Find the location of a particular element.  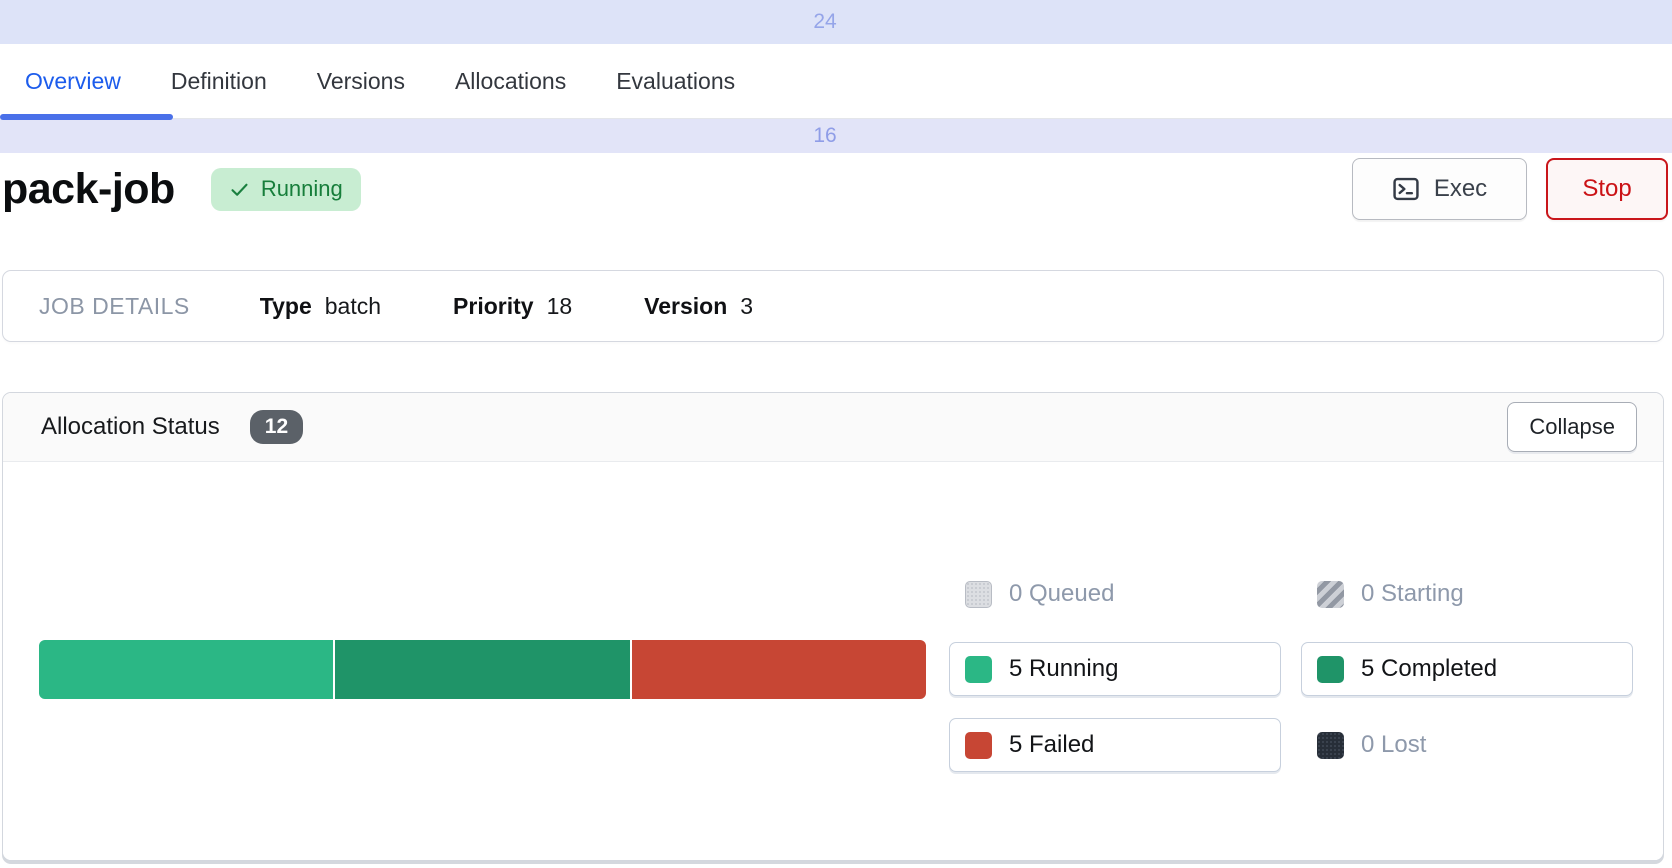

measure-bar-middle: 16 is located at coordinates (836, 136).